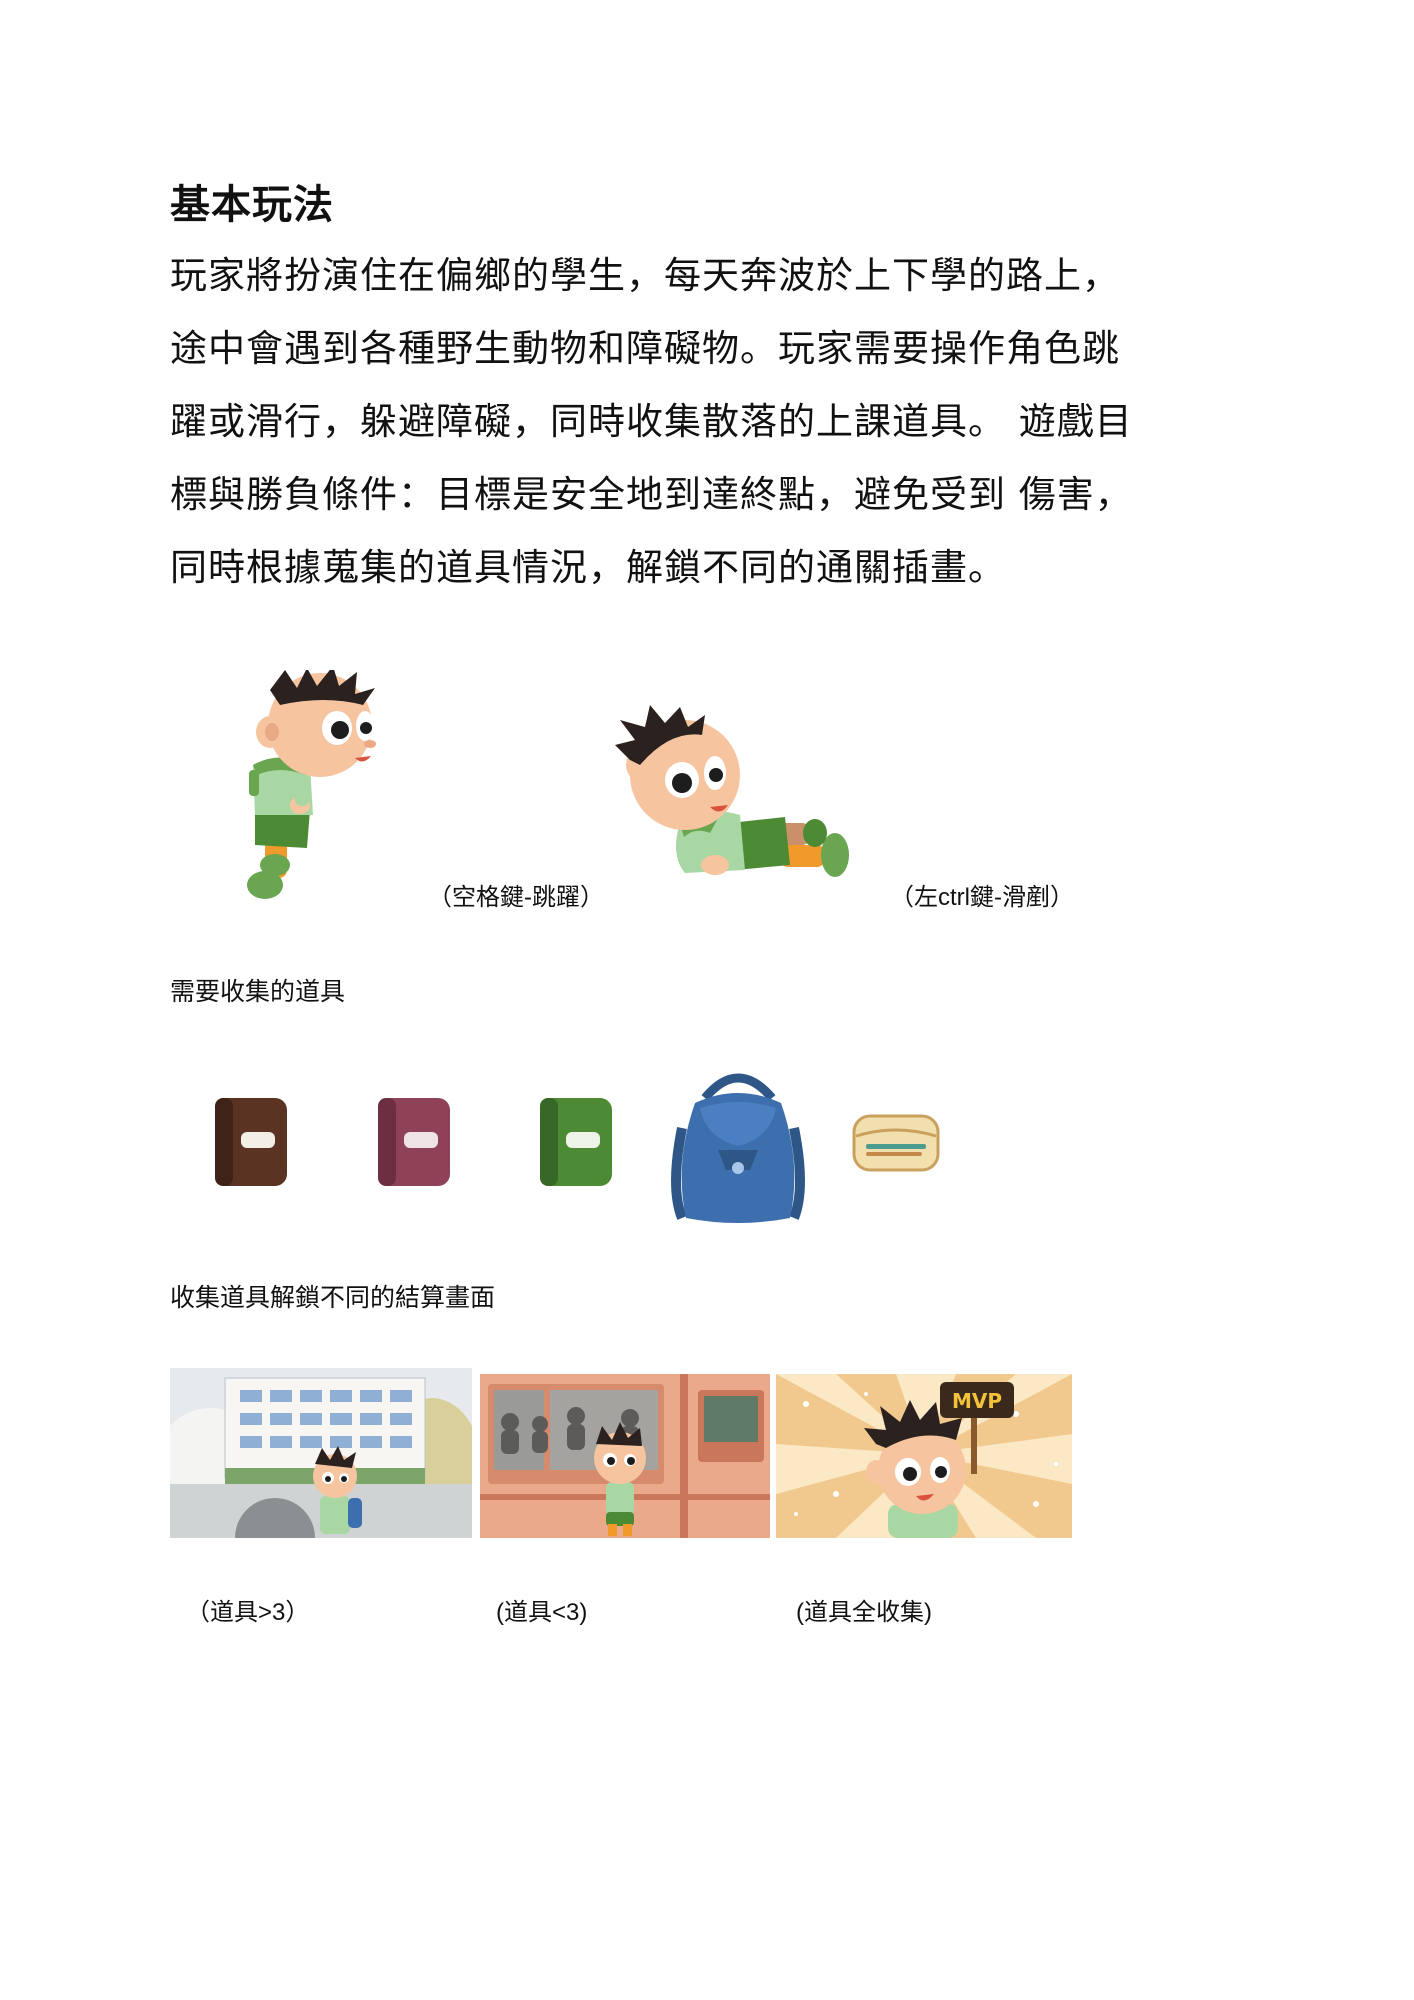 The image size is (1414, 2000). I want to click on intro-line-4: 標與勝負條件：目標是安全地到達終點，避免受到 傷害，, so click(651, 494).